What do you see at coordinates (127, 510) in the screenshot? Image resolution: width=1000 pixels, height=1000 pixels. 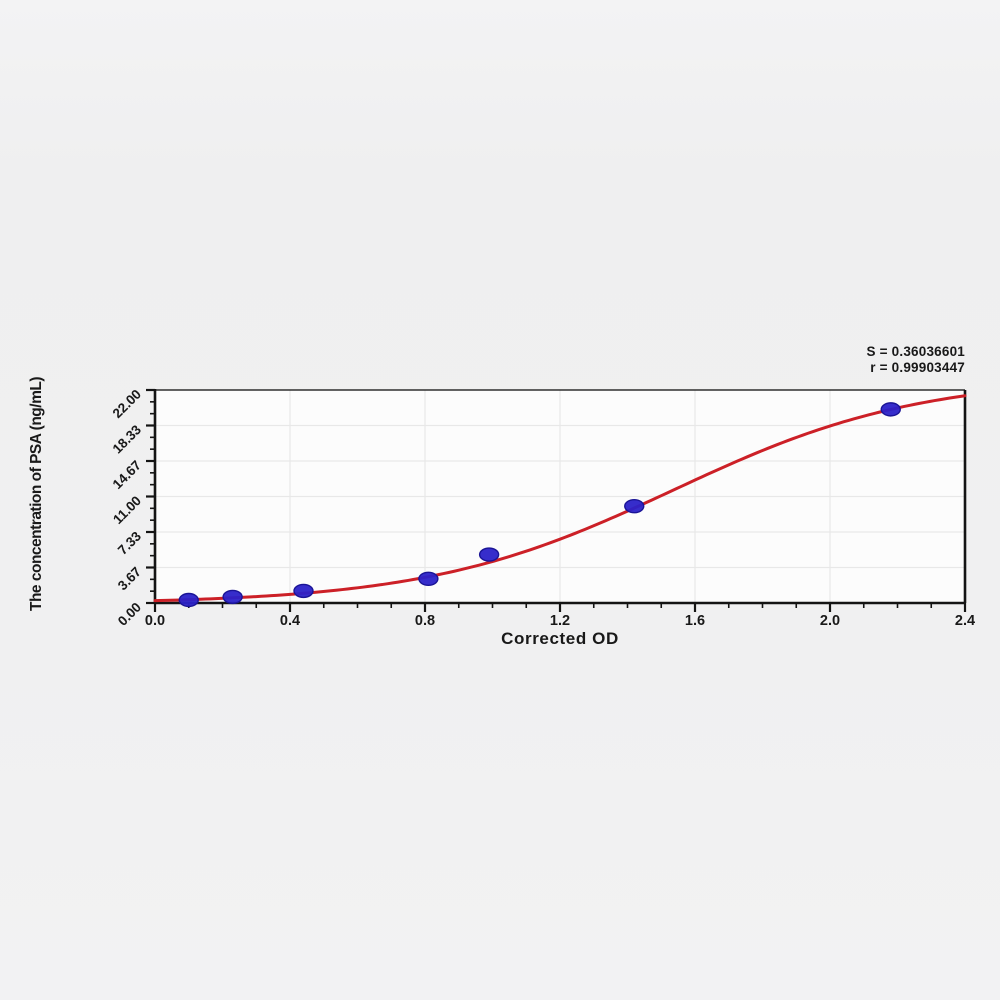 I see `y-tick-label: 11.00` at bounding box center [127, 510].